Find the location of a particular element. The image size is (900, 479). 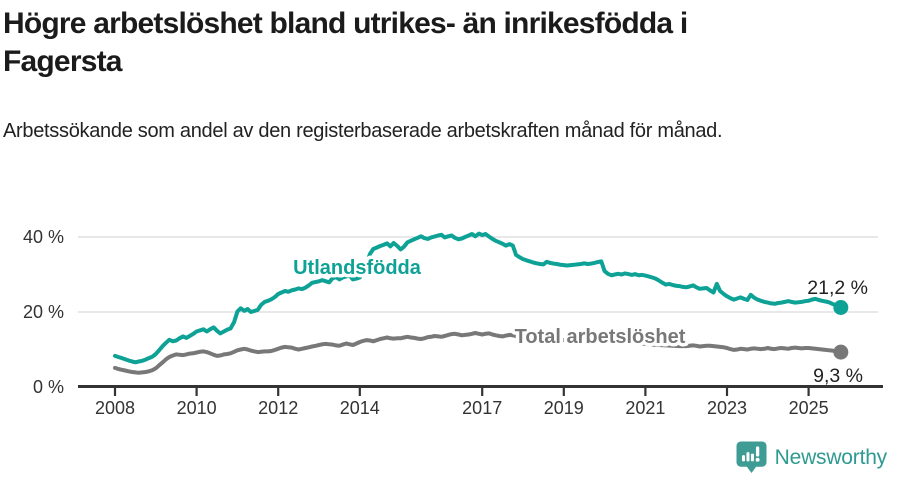

x-tick-label: 2014 is located at coordinates (360, 408).